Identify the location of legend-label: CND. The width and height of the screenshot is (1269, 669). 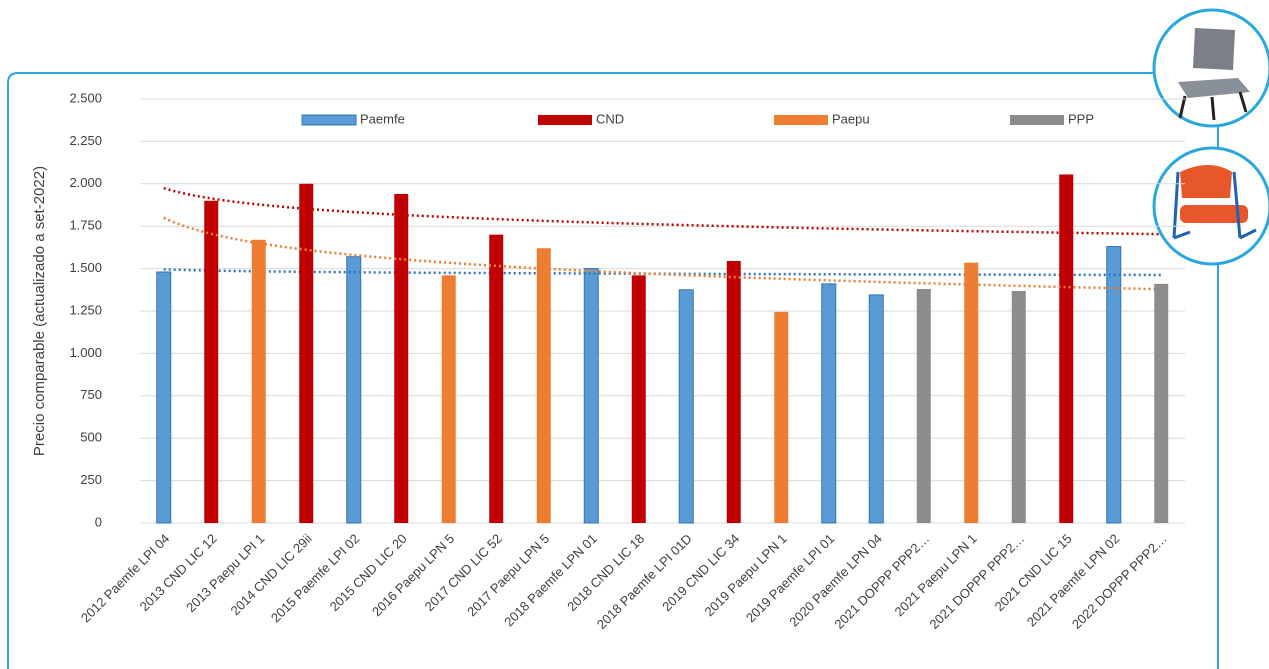
(610, 118).